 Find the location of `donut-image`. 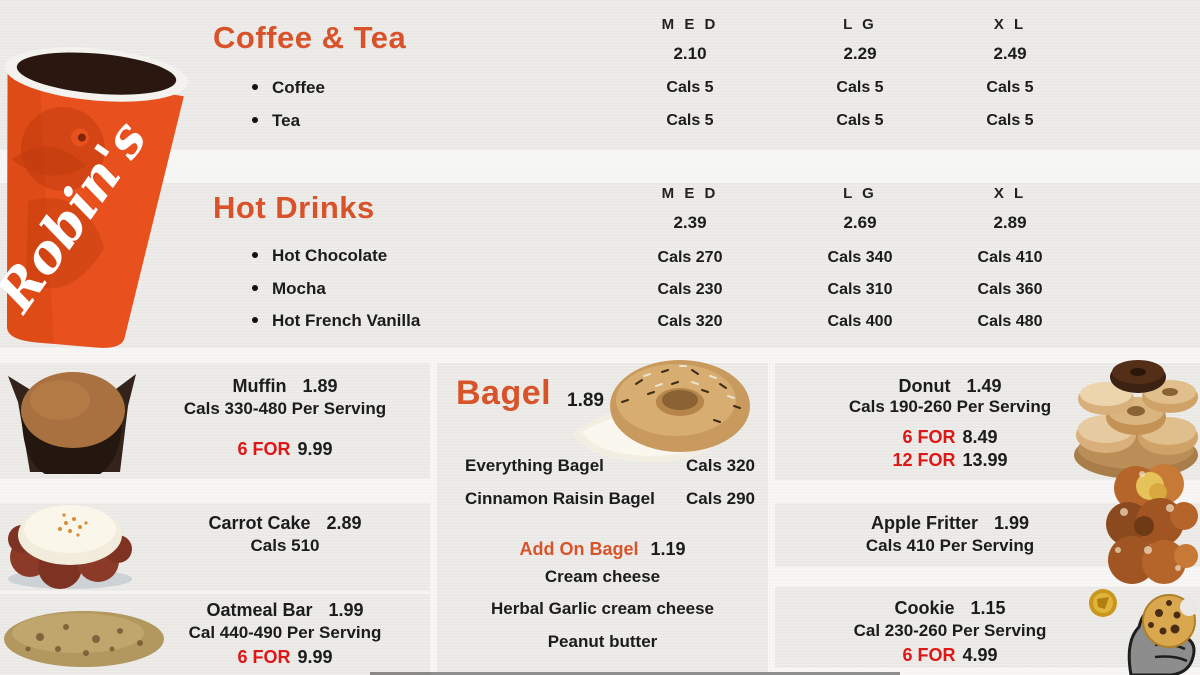

donut-image is located at coordinates (1136, 413).